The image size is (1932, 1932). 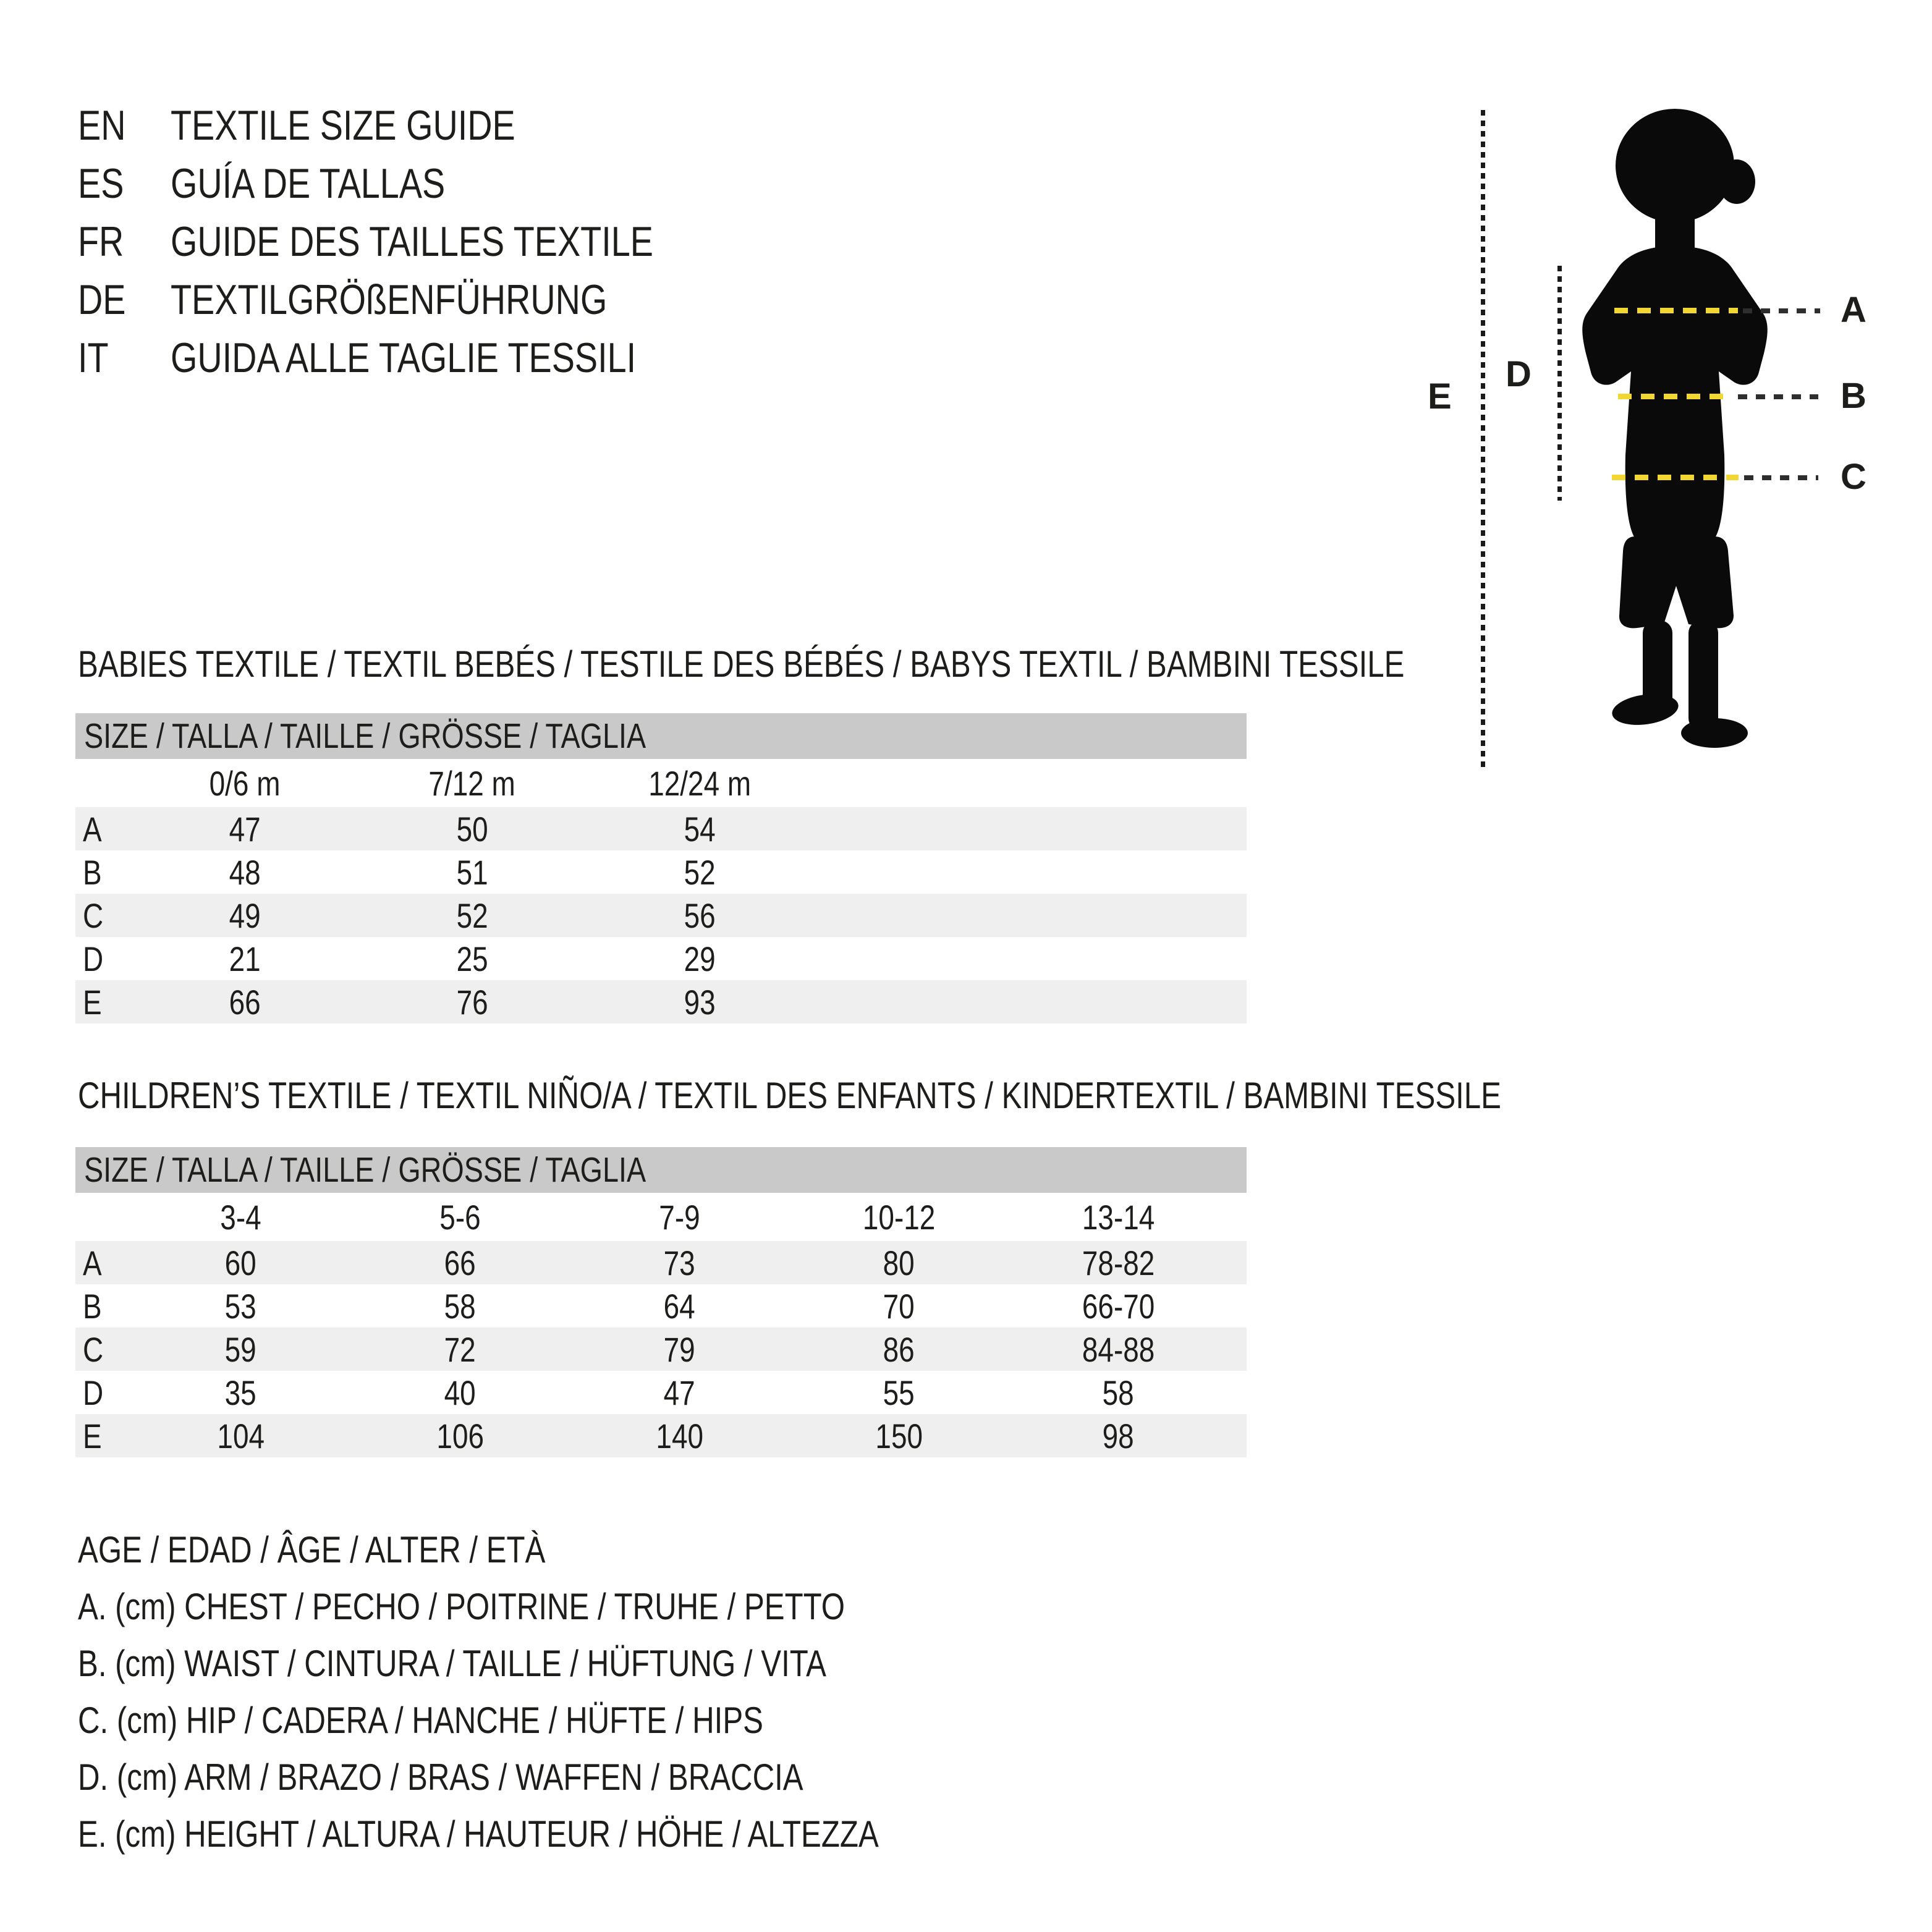 I want to click on cell-value: 64, so click(x=679, y=1306).